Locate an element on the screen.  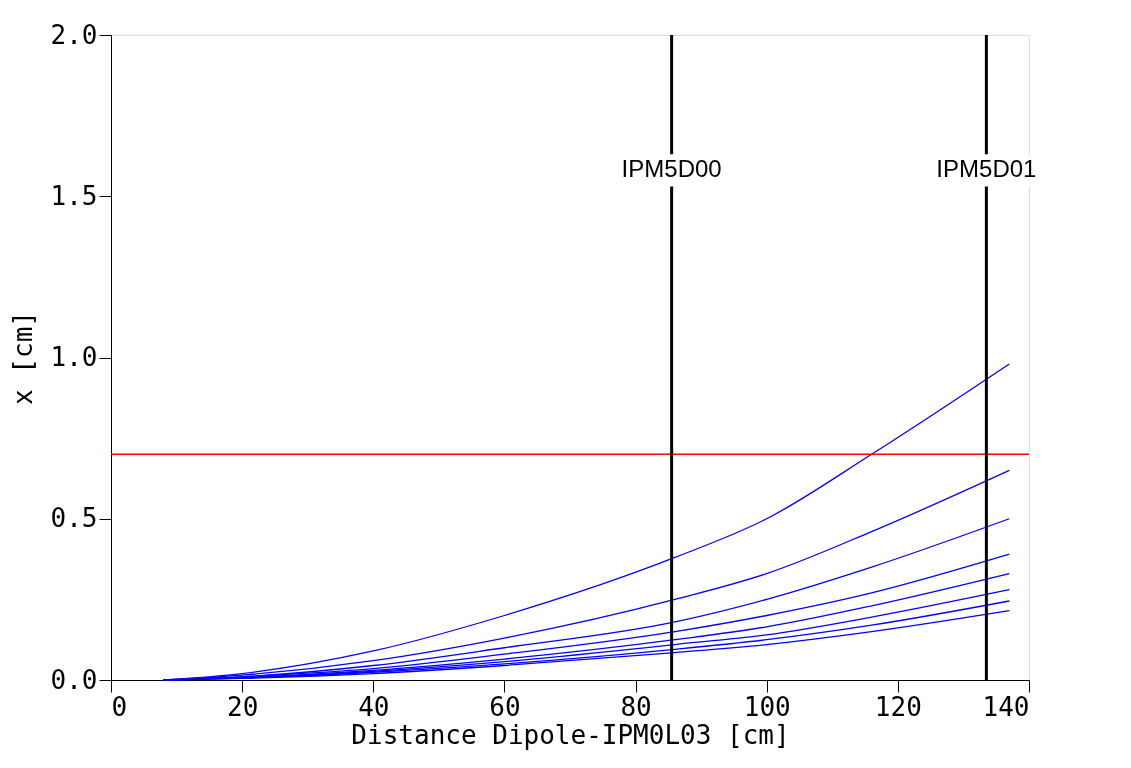
y-tick-label: 1.5 is located at coordinates (74, 195).